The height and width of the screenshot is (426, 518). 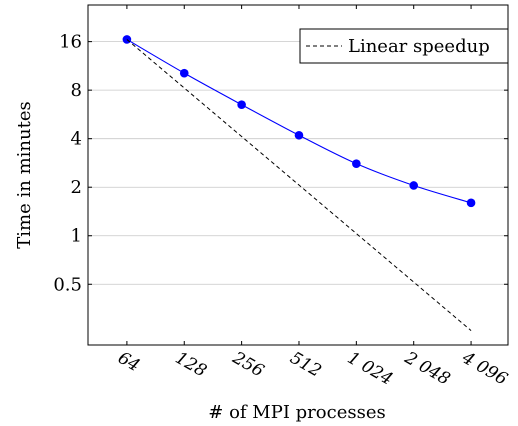 What do you see at coordinates (426, 369) in the screenshot?
I see `x-tick-label: 2 048` at bounding box center [426, 369].